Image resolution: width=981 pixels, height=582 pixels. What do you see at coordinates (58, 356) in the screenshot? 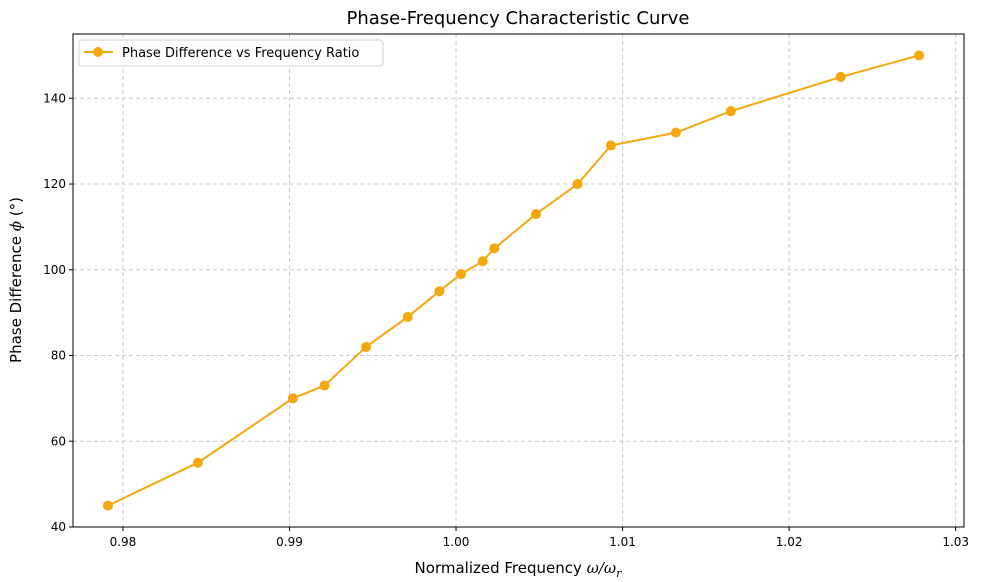
I see `y-tick-label: 80` at bounding box center [58, 356].